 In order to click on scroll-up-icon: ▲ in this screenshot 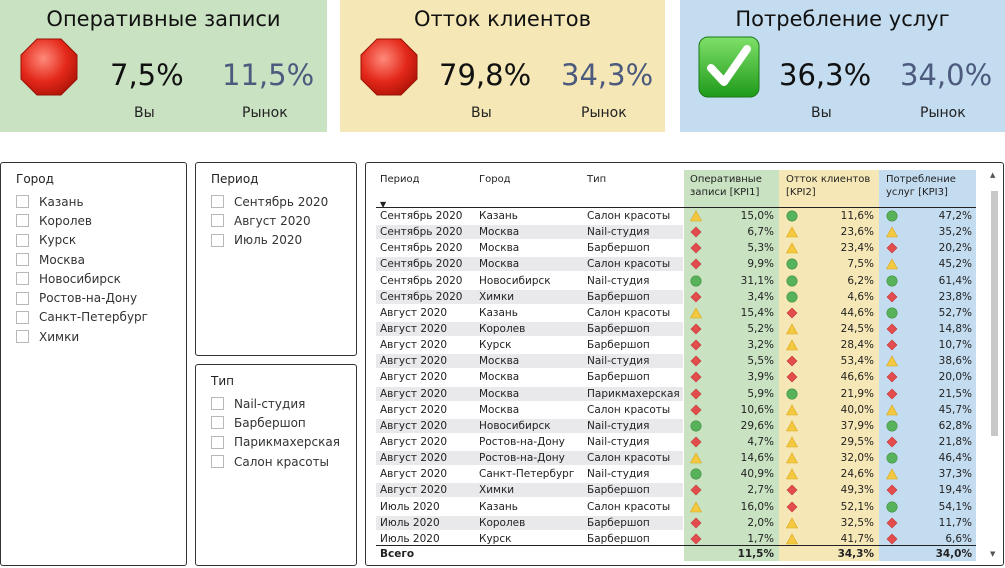, I will do `click(993, 175)`.